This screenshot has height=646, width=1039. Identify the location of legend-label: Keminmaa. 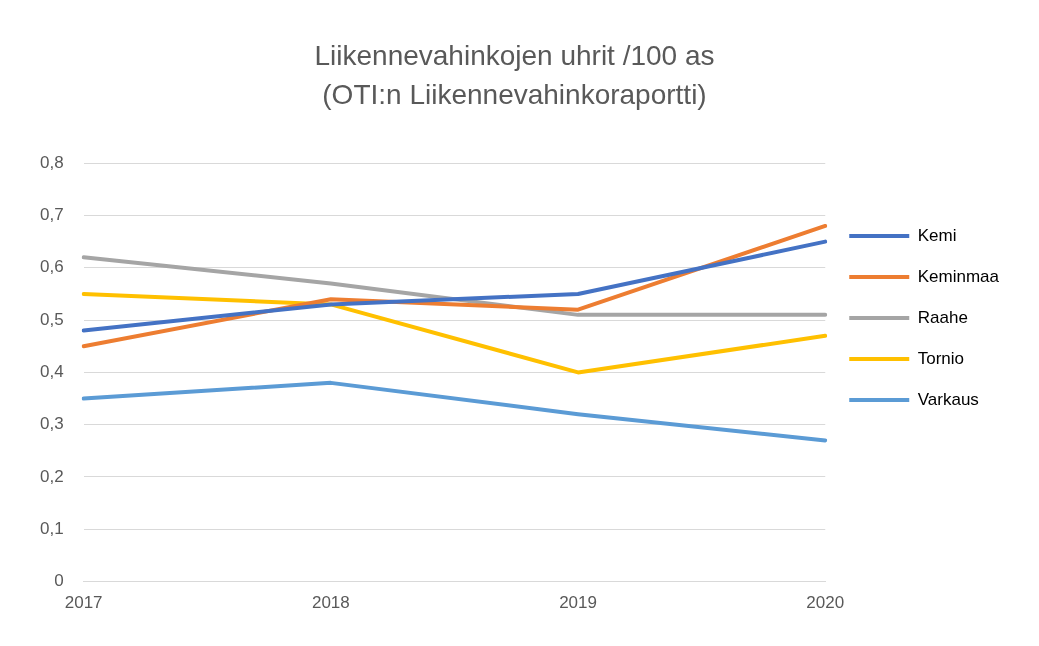
(958, 276).